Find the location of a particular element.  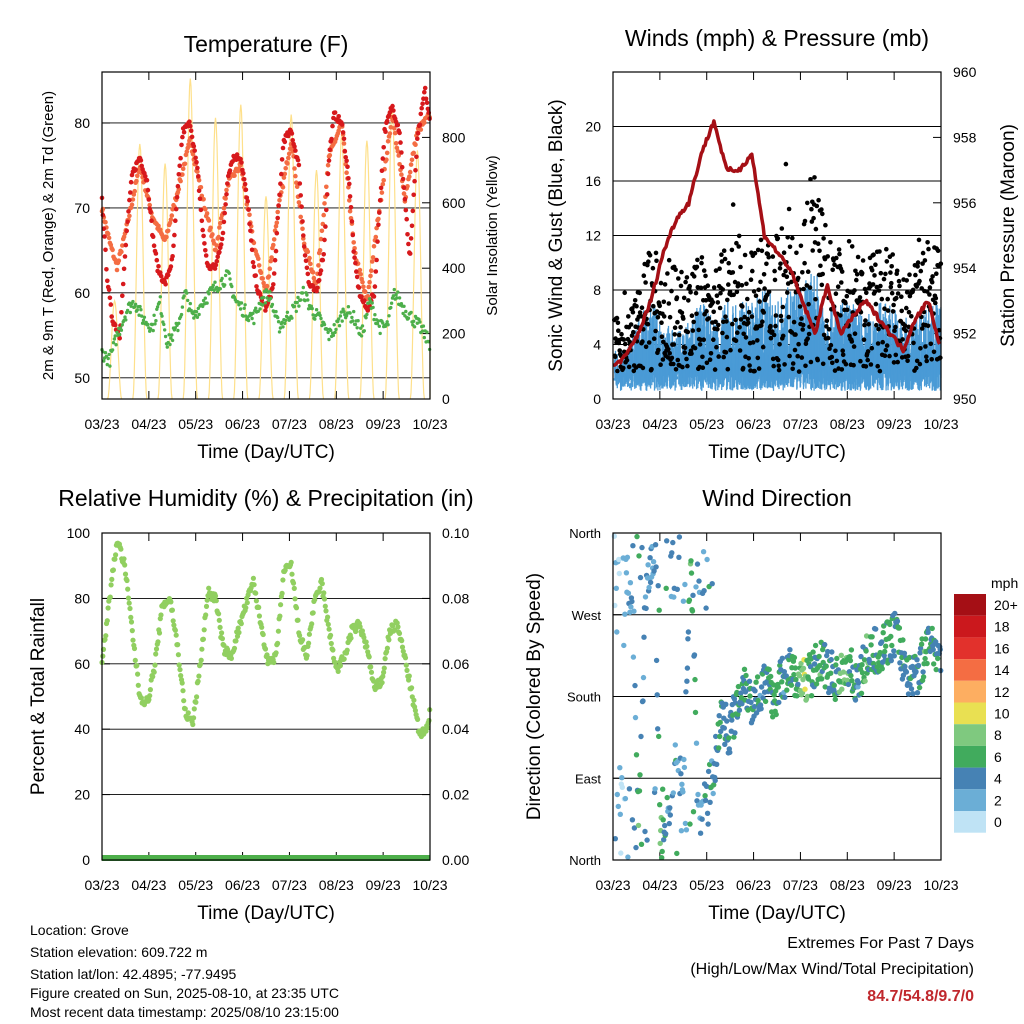

colorbar-label: 8 is located at coordinates (998, 735).